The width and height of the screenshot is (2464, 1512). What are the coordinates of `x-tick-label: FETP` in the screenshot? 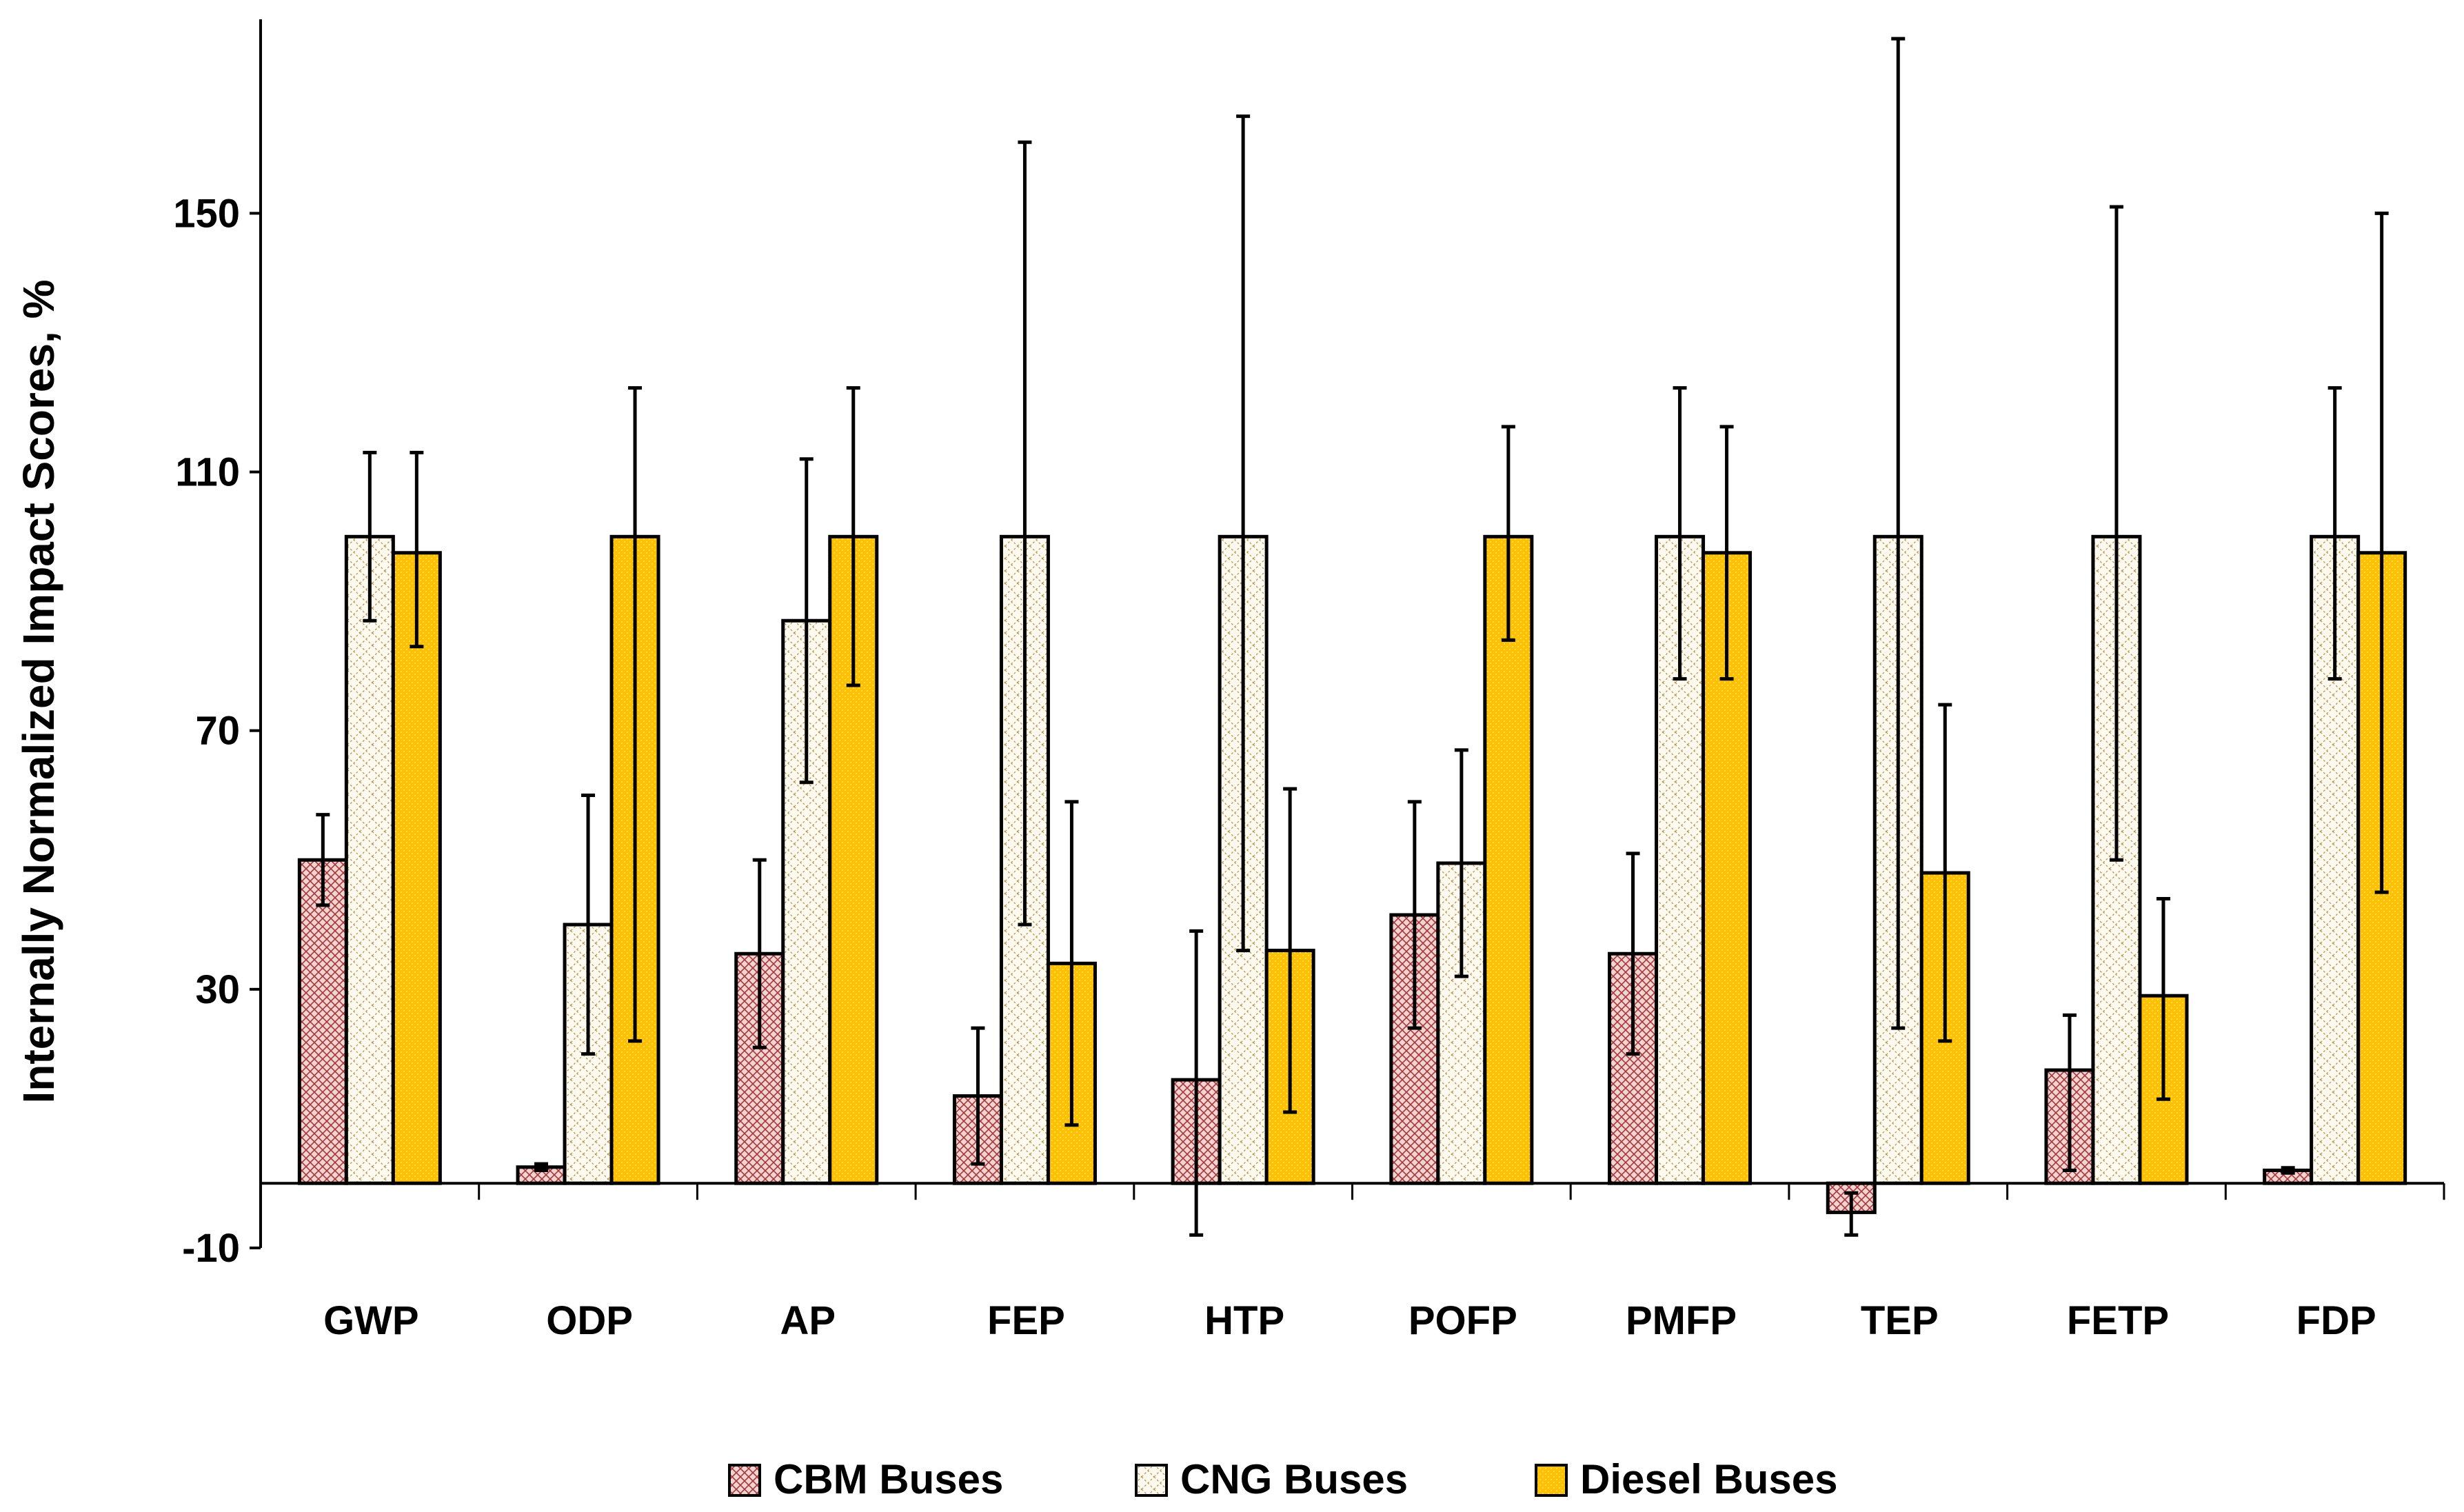 It's located at (2118, 1320).